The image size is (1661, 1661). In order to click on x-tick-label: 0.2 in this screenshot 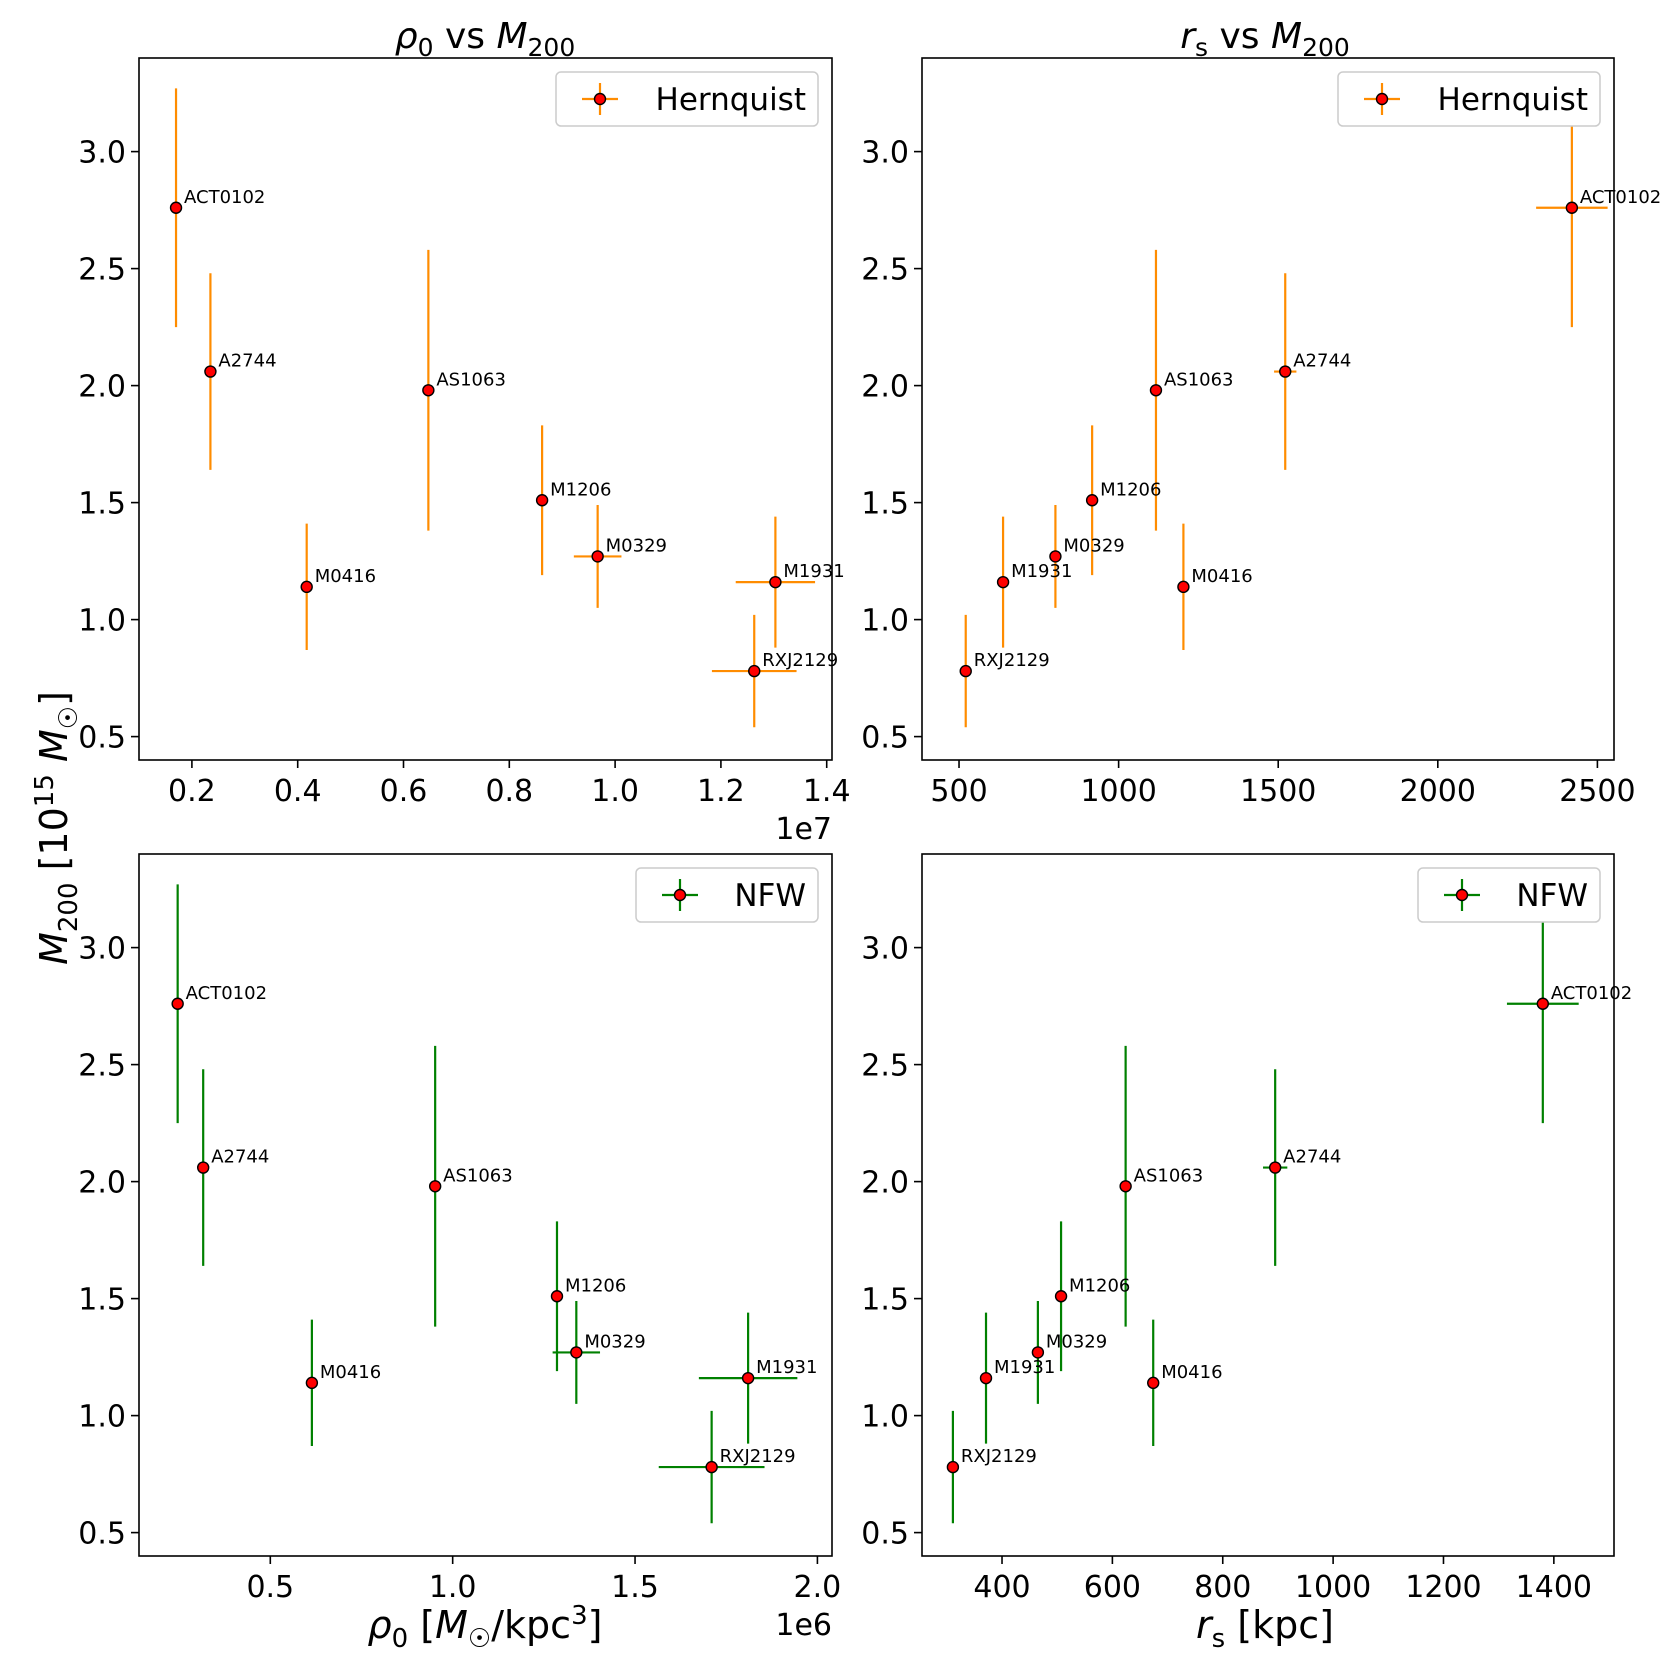, I will do `click(192, 791)`.